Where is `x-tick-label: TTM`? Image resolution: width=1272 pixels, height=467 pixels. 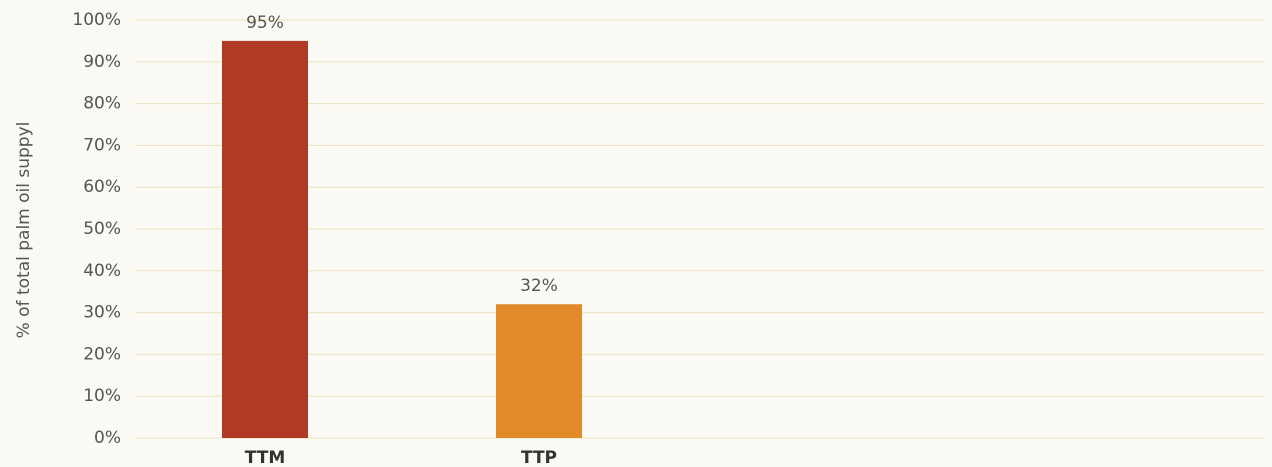
x-tick-label: TTM is located at coordinates (265, 457).